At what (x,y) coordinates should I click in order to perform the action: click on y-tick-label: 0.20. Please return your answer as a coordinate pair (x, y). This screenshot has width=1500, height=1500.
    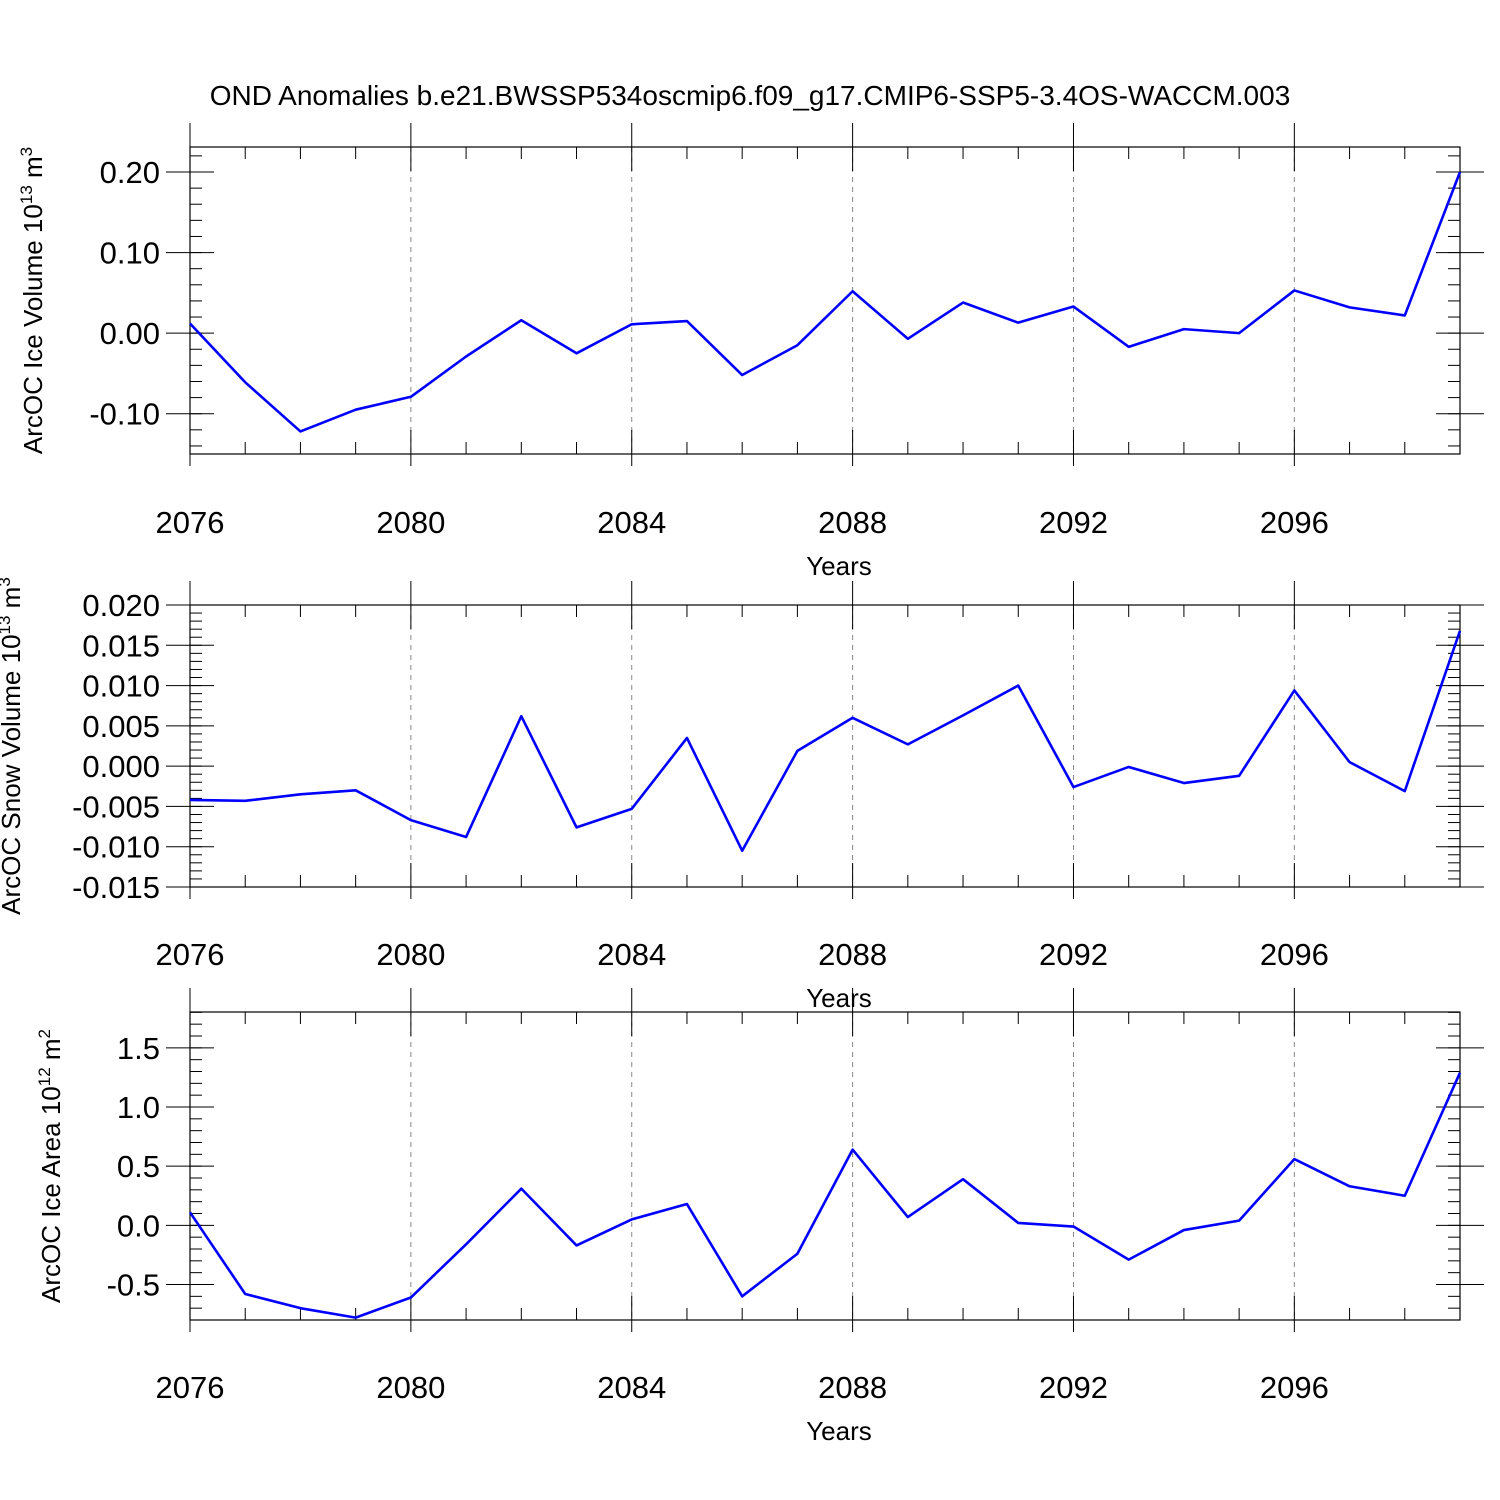
    Looking at the image, I should click on (130, 172).